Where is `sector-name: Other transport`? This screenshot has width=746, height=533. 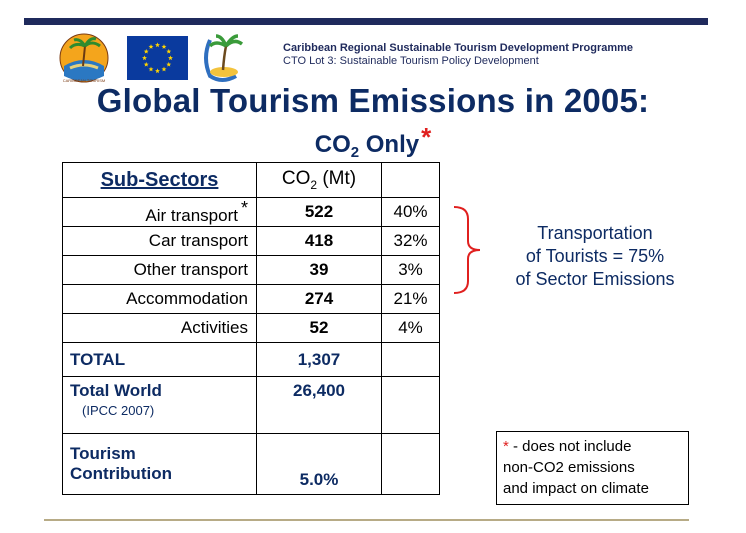 sector-name: Other transport is located at coordinates (159, 270).